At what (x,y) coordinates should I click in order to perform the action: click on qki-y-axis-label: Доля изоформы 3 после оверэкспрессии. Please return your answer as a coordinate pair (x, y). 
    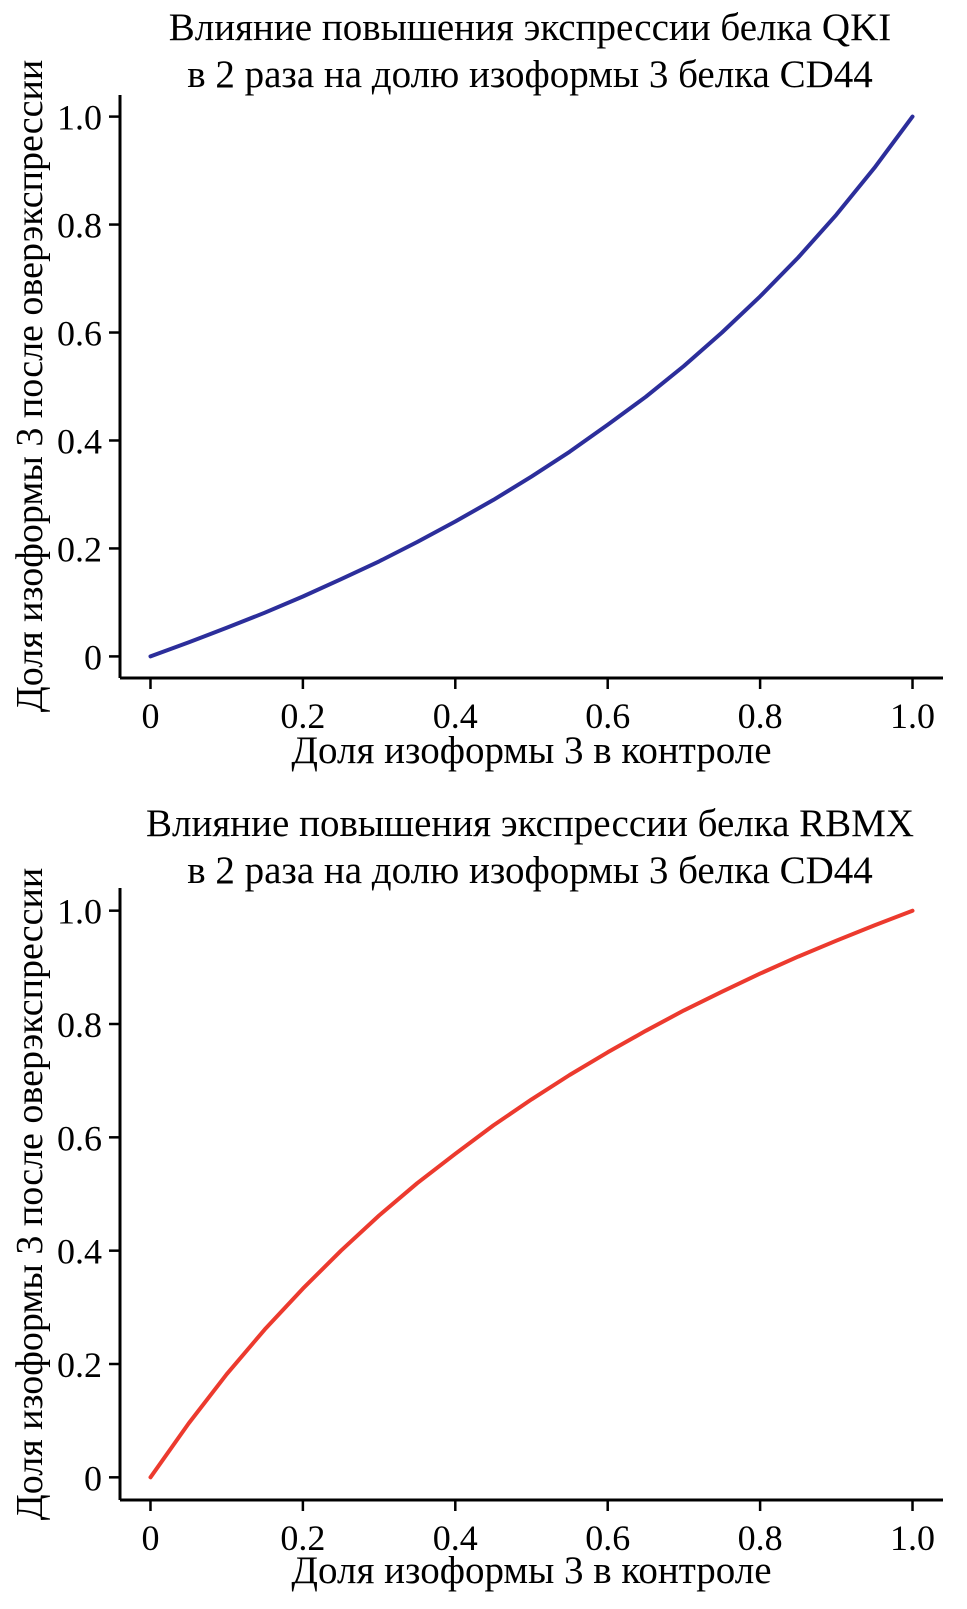
    Looking at the image, I should click on (30, 386).